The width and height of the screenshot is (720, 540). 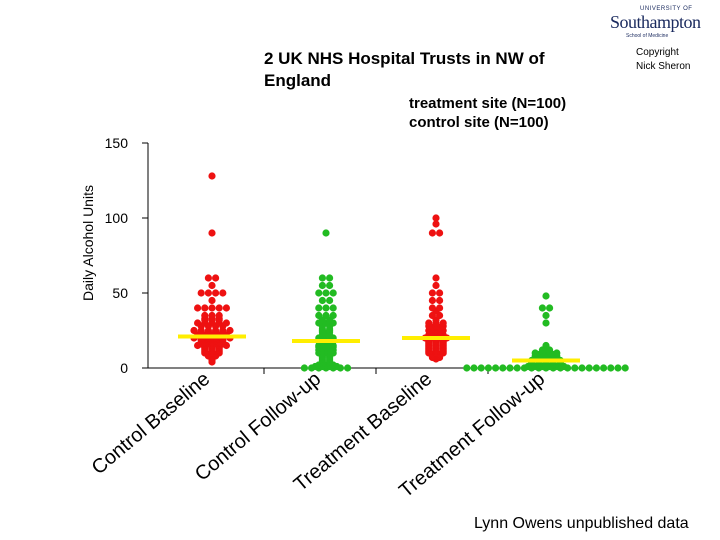 I want to click on copyright-notice: Copyright Nick Sheron, so click(x=676, y=60).